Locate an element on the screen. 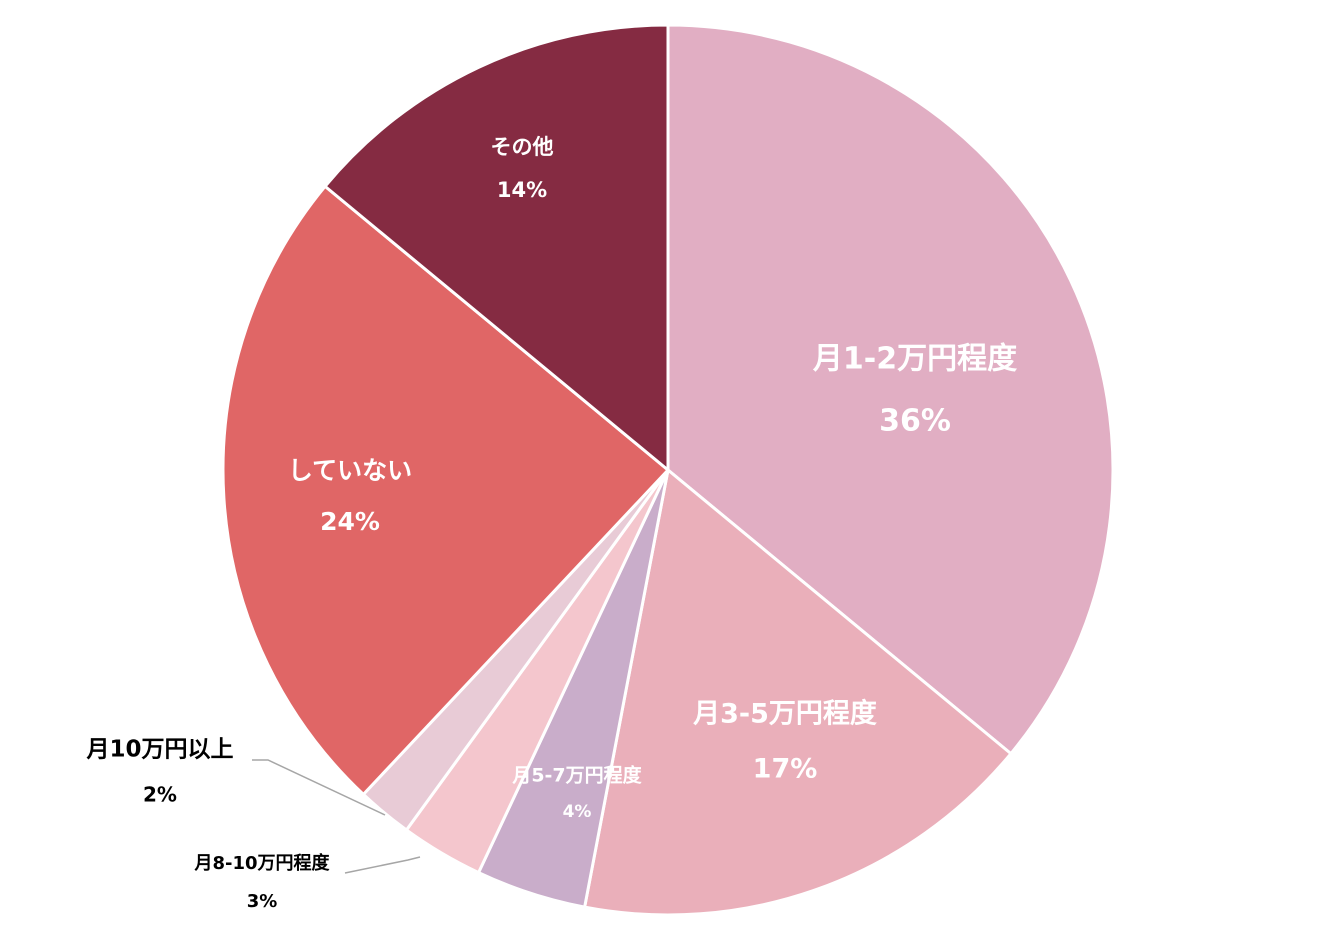 This screenshot has width=1337, height=941. slice-percent-label: 2% is located at coordinates (160, 795).